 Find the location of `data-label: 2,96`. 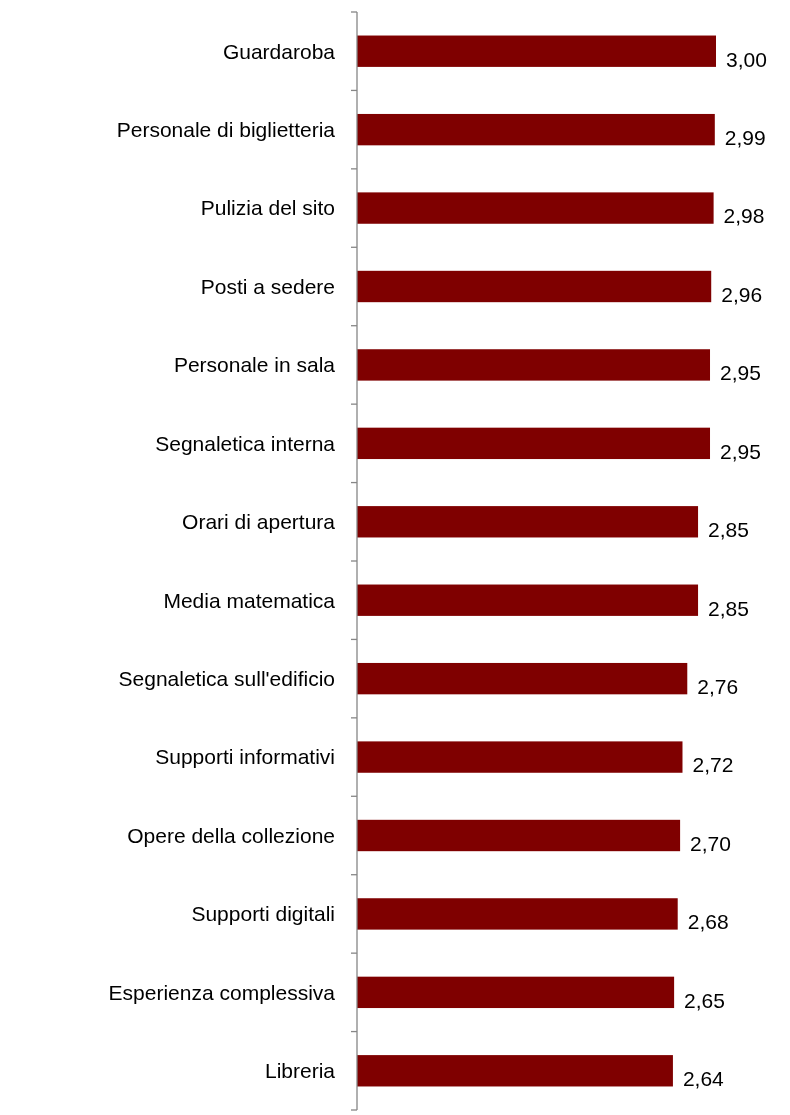

data-label: 2,96 is located at coordinates (742, 294).